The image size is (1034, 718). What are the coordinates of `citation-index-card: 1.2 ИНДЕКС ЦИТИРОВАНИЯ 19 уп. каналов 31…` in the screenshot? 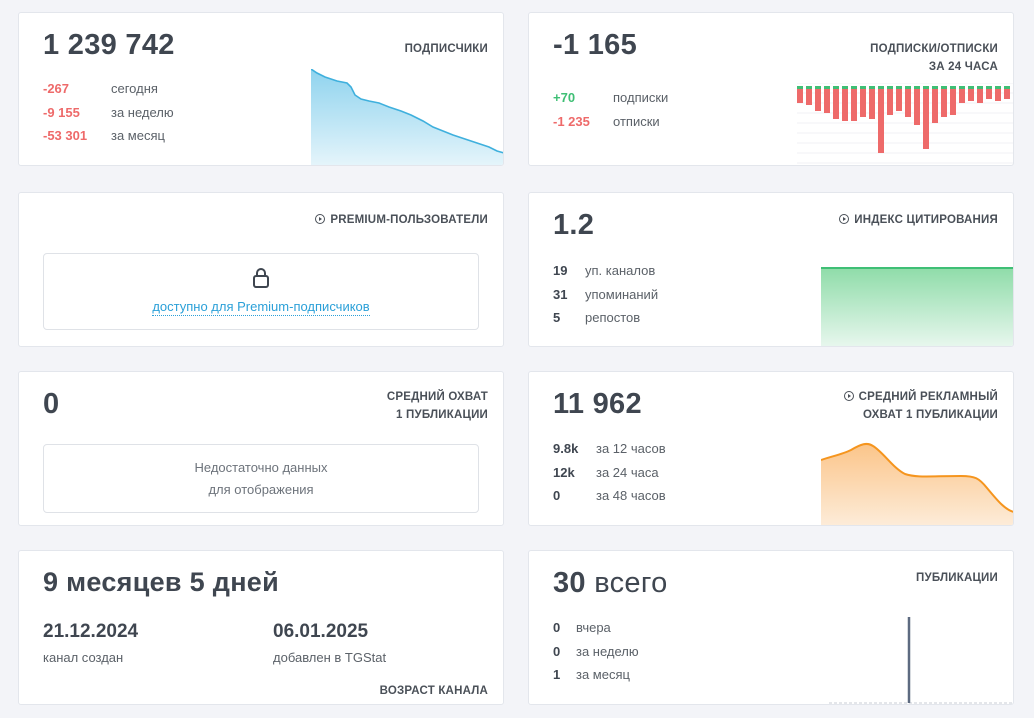 It's located at (771, 269).